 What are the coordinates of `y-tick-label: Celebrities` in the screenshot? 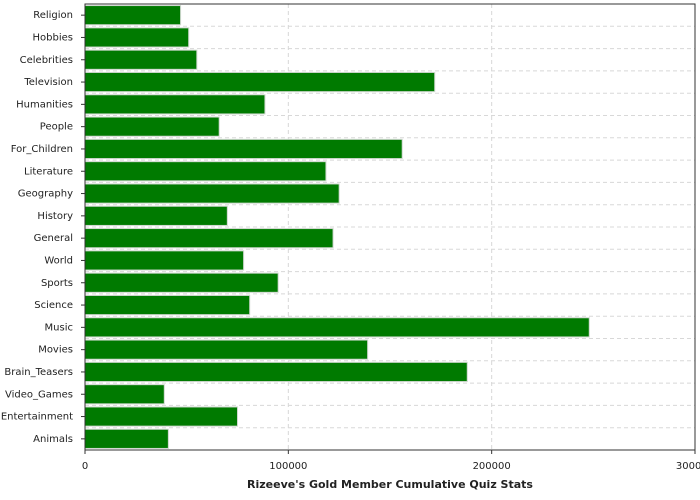 It's located at (46, 60).